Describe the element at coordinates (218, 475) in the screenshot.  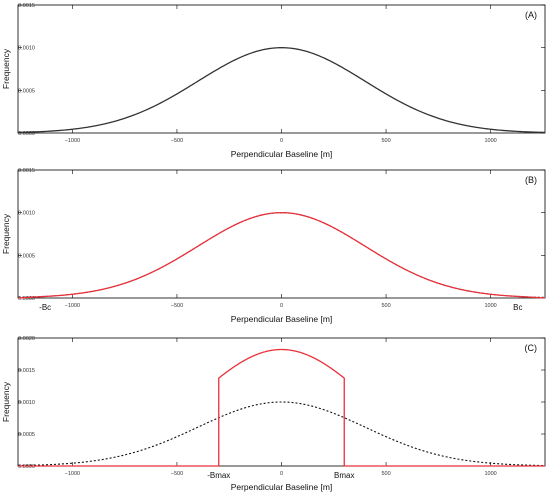
I see `annotation-label: -Bmax` at that location.